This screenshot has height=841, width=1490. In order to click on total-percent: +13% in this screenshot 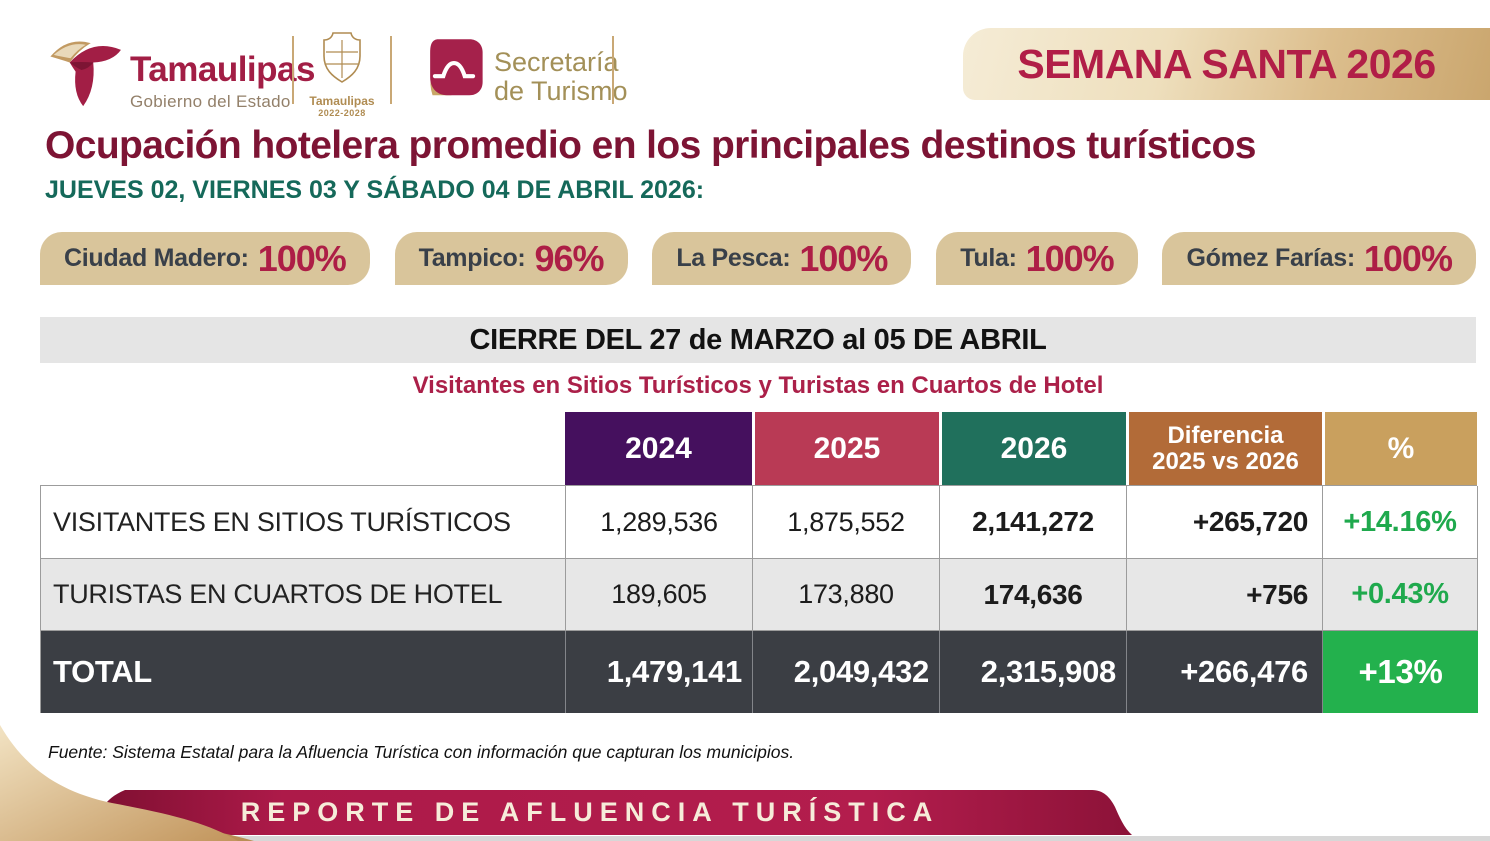, I will do `click(1400, 672)`.